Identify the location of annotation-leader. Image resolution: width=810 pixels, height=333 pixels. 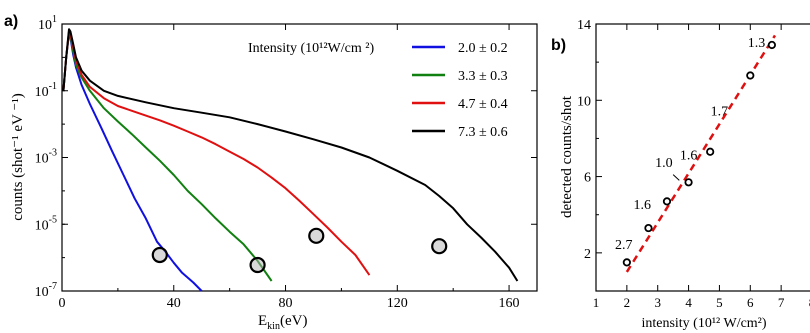
(676, 178).